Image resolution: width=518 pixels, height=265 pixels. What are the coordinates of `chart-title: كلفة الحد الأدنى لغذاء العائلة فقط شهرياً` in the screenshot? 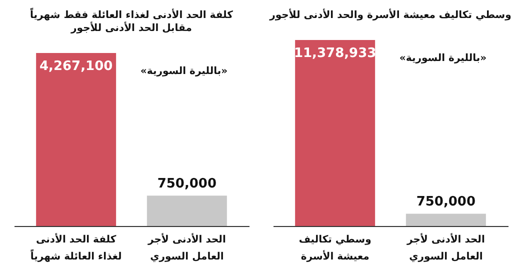 It's located at (132, 13).